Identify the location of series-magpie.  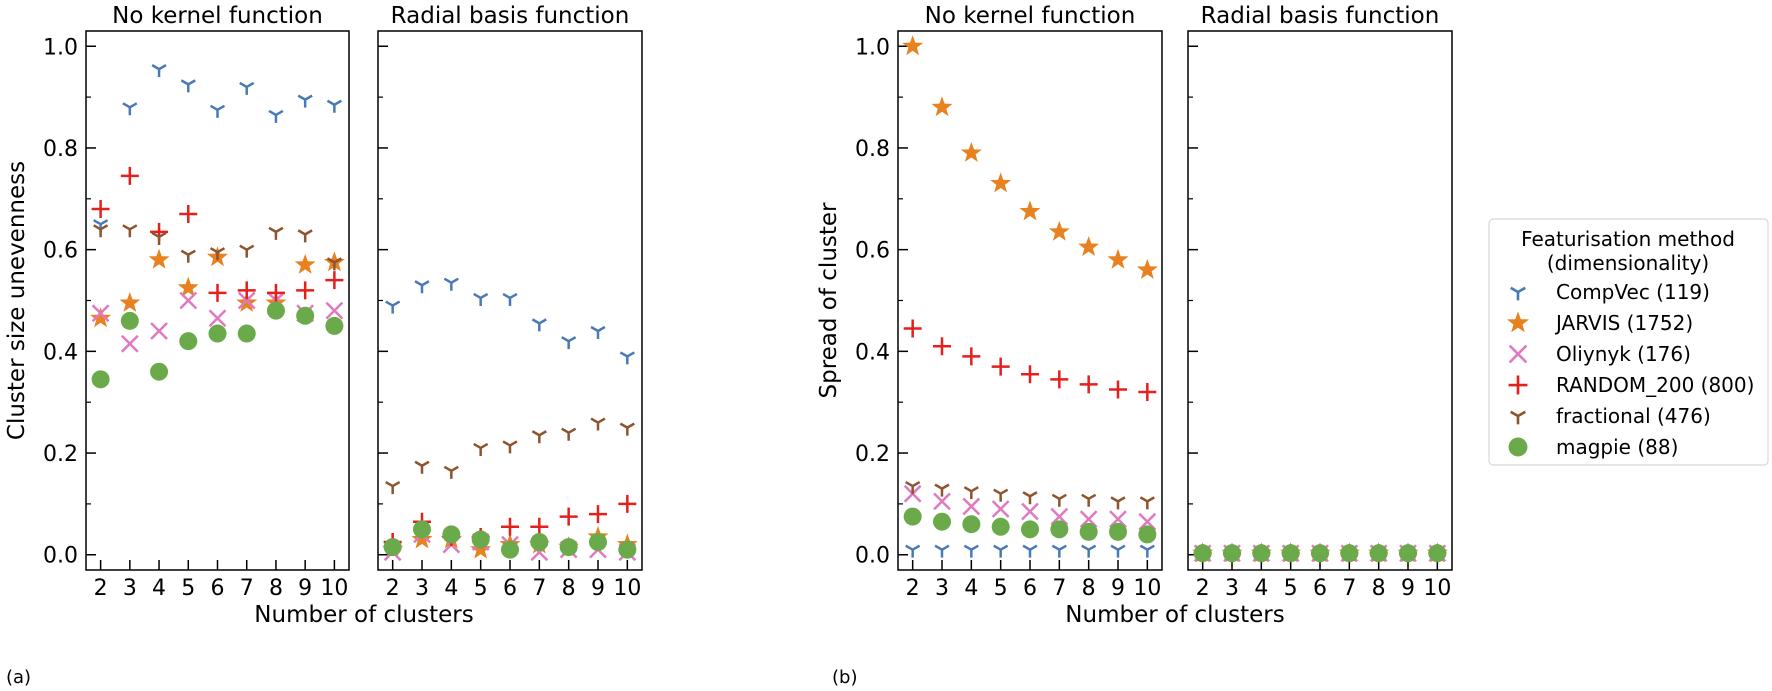
(1320, 553).